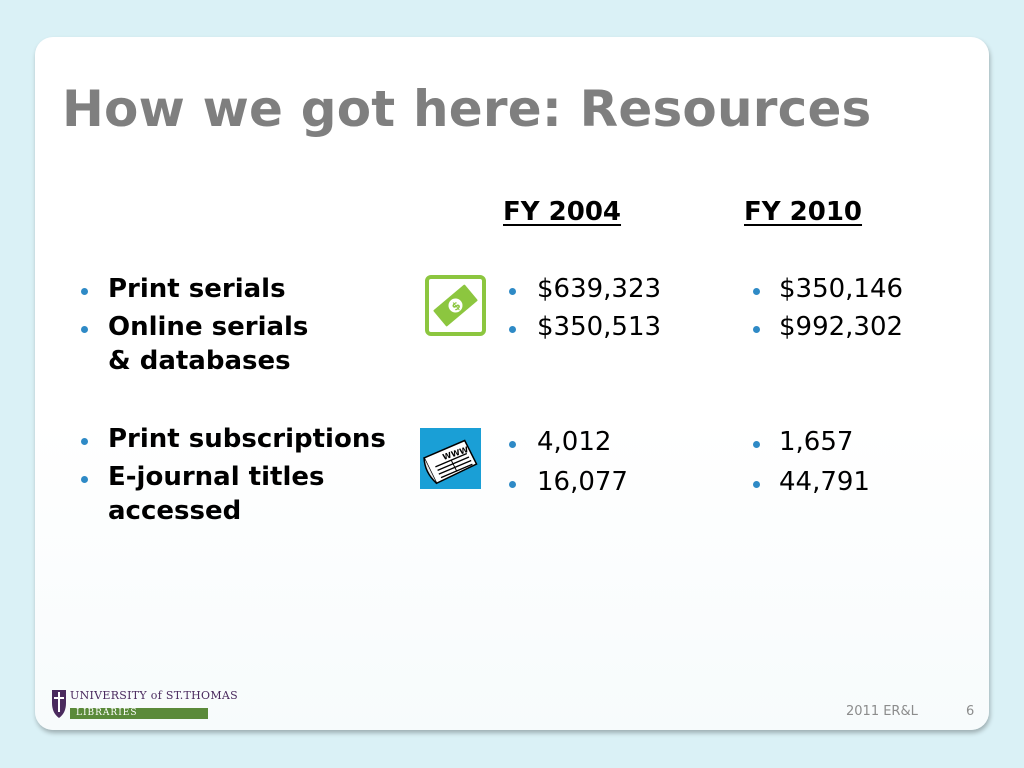 Image resolution: width=1024 pixels, height=768 pixels. What do you see at coordinates (970, 711) in the screenshot?
I see `slide-number: 6` at bounding box center [970, 711].